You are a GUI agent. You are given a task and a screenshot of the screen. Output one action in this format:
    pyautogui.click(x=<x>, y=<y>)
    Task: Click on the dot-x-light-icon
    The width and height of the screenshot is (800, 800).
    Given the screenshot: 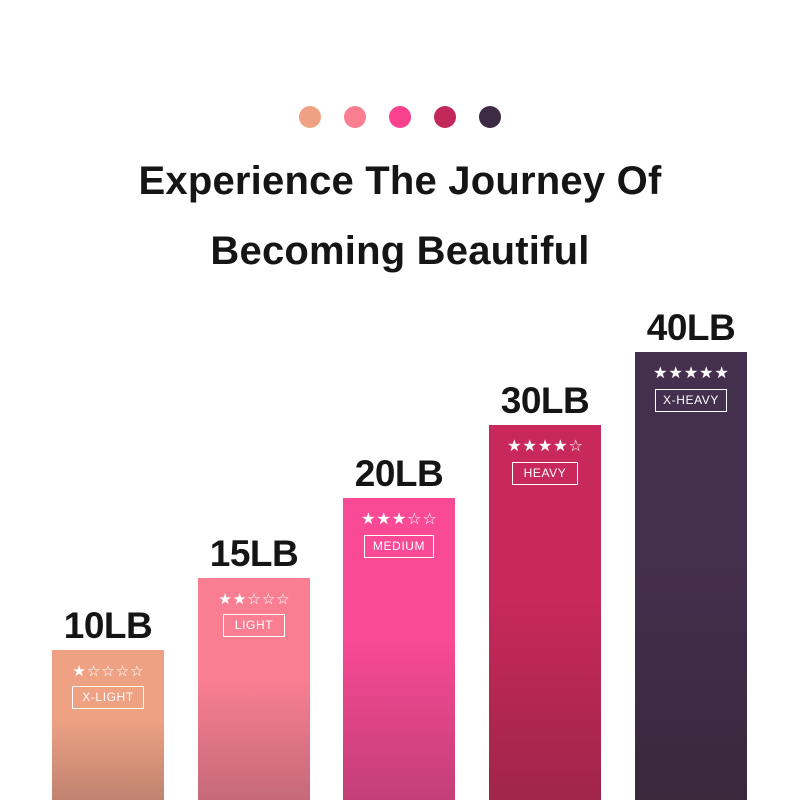 What is the action you would take?
    pyautogui.click(x=310, y=117)
    